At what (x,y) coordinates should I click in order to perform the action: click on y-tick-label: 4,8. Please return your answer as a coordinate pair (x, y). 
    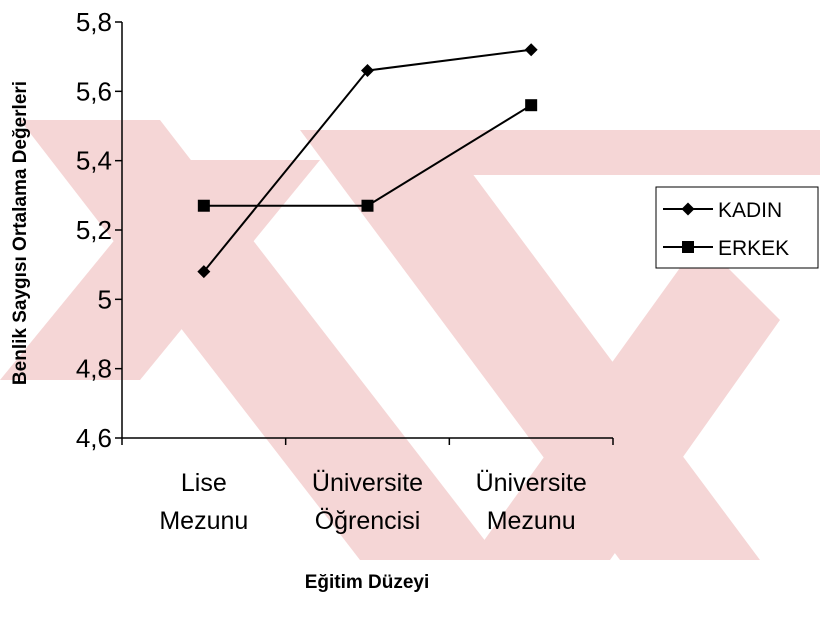
    Looking at the image, I should click on (94, 369).